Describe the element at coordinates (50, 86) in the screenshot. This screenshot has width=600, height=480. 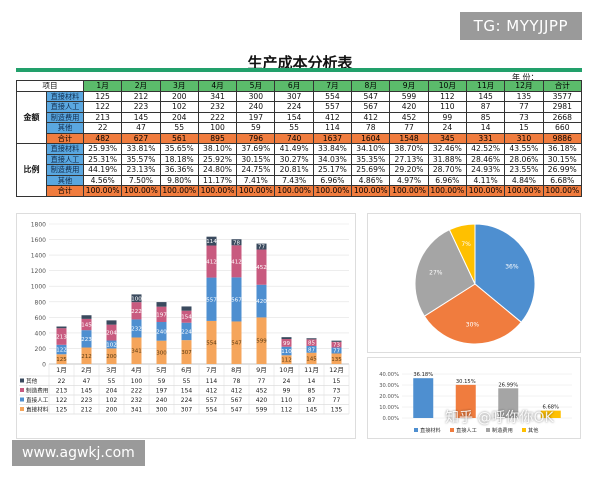
I see `header-corner: 项目` at that location.